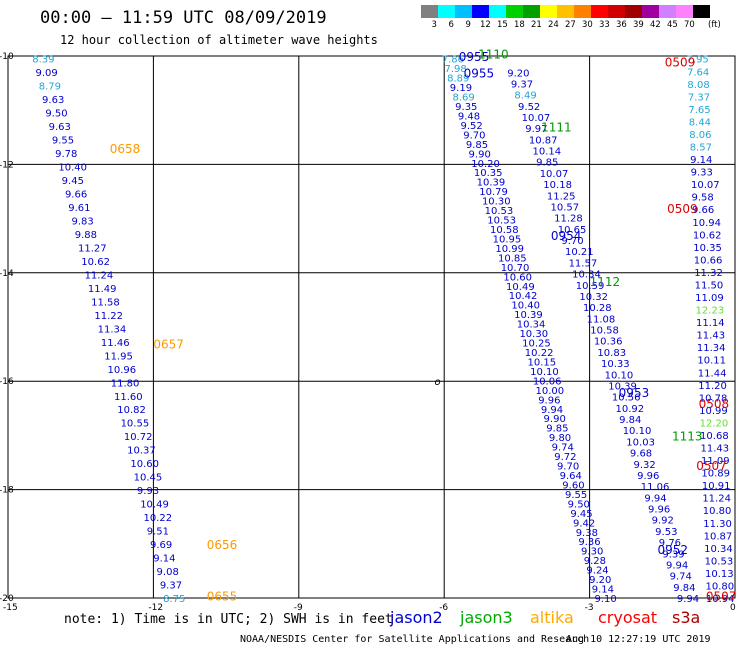 This screenshot has height=650, width=740. Describe the element at coordinates (699, 97) in the screenshot. I see `swh-value: 7.37` at that location.